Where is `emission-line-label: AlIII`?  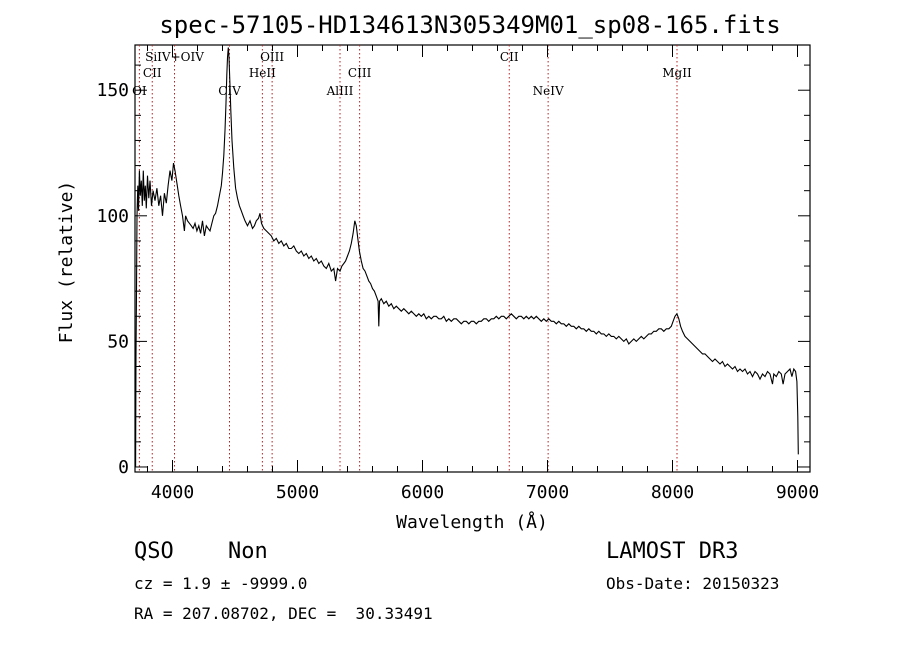 emission-line-label: AlIII is located at coordinates (340, 91).